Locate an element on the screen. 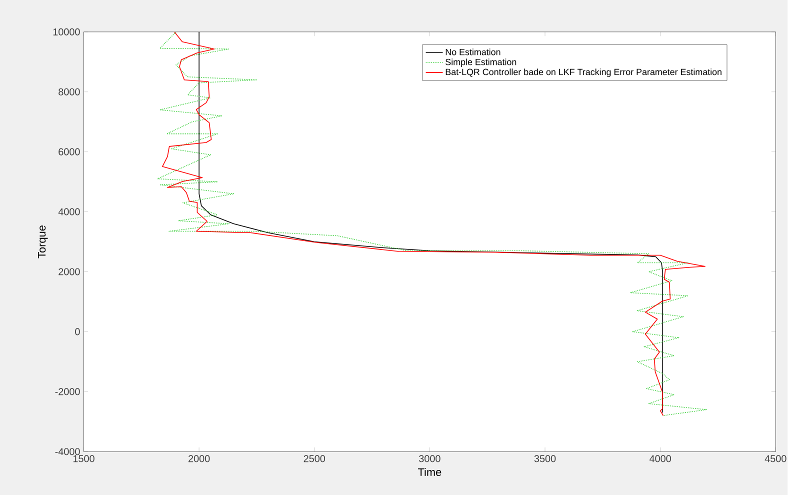 The image size is (790, 495). x-tick-label: 3000 is located at coordinates (429, 458).